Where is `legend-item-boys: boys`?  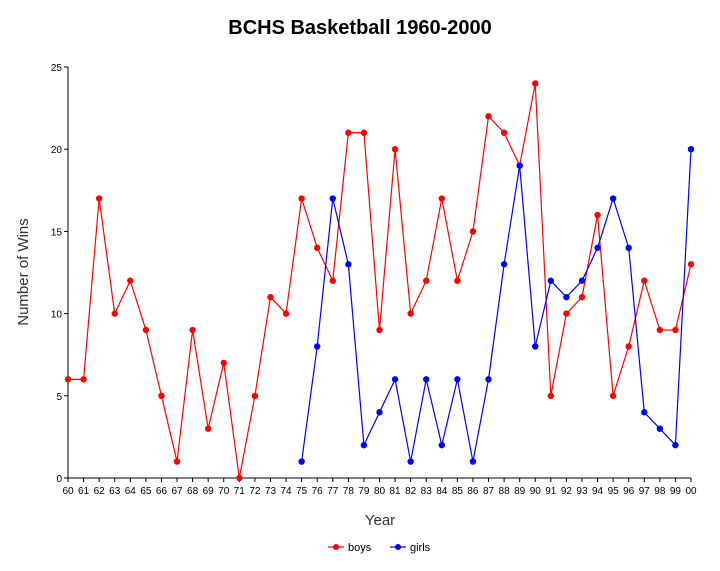
legend-item-boys: boys is located at coordinates (350, 548).